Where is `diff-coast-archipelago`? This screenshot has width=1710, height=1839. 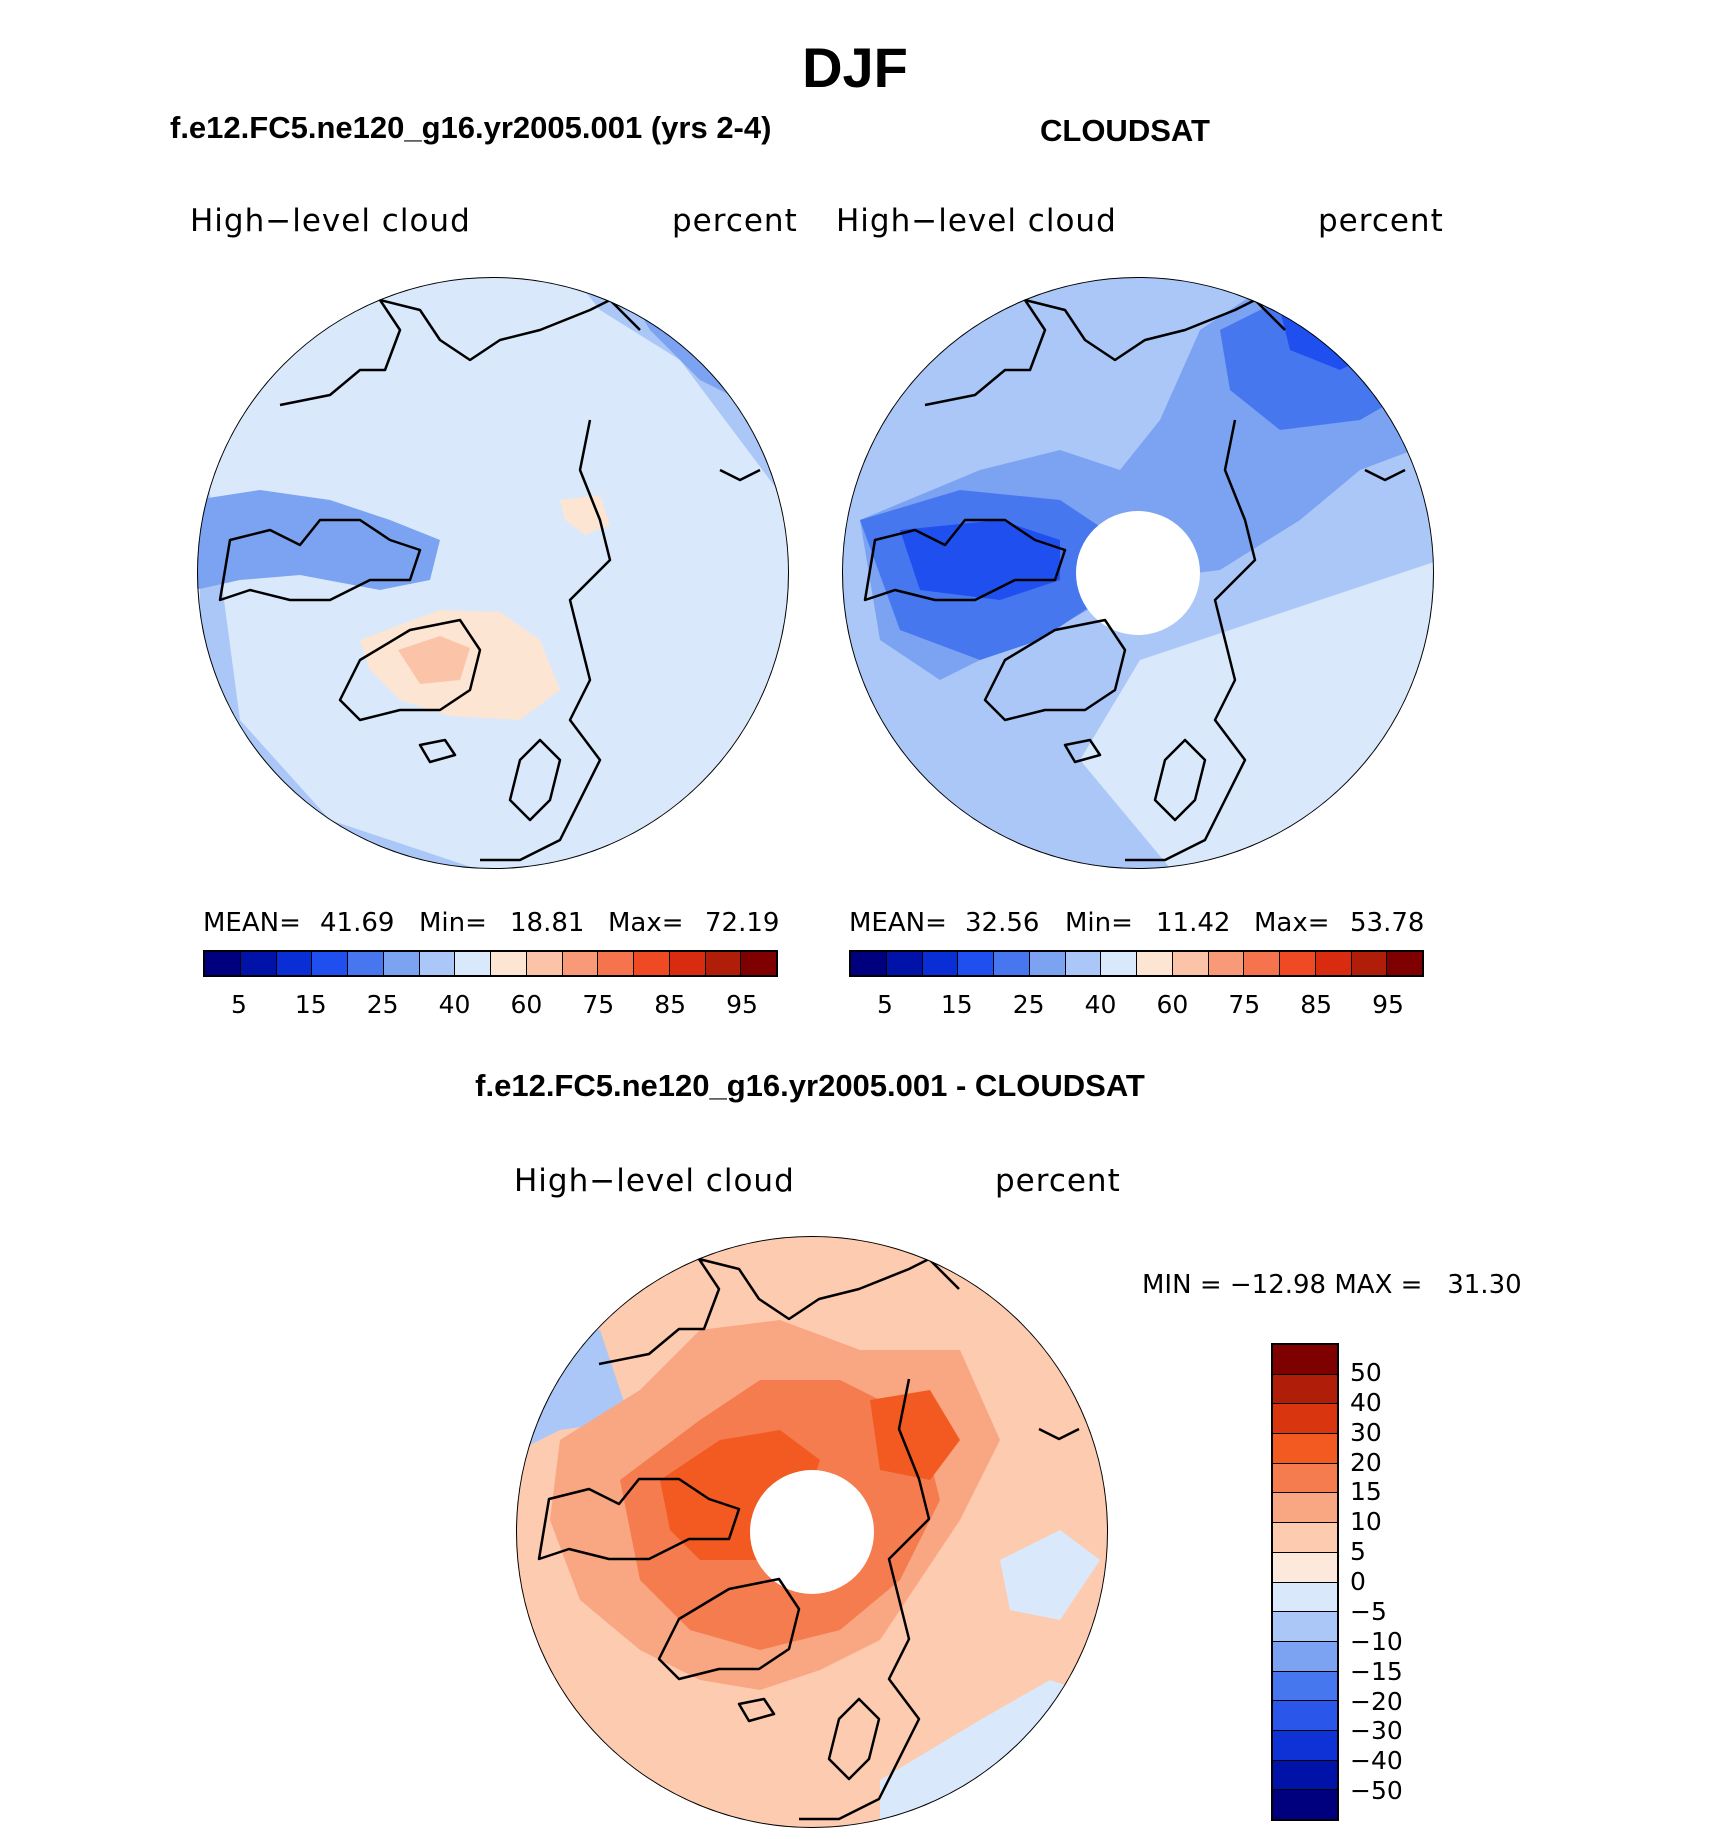
diff-coast-archipelago is located at coordinates (639, 1519).